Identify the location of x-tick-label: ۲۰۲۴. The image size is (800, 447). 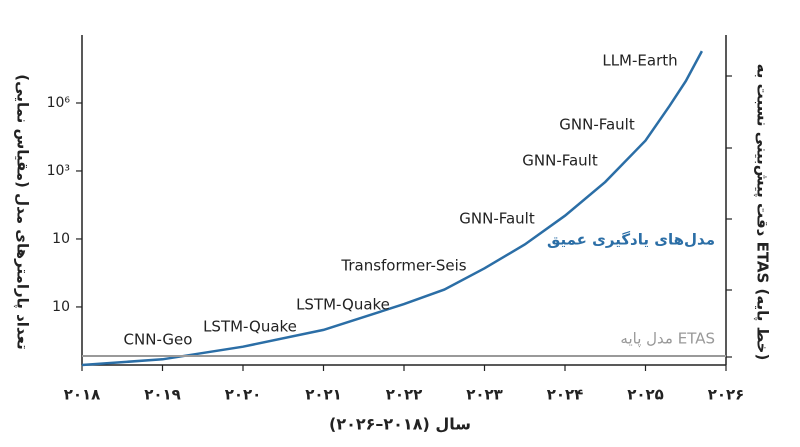
(565, 395).